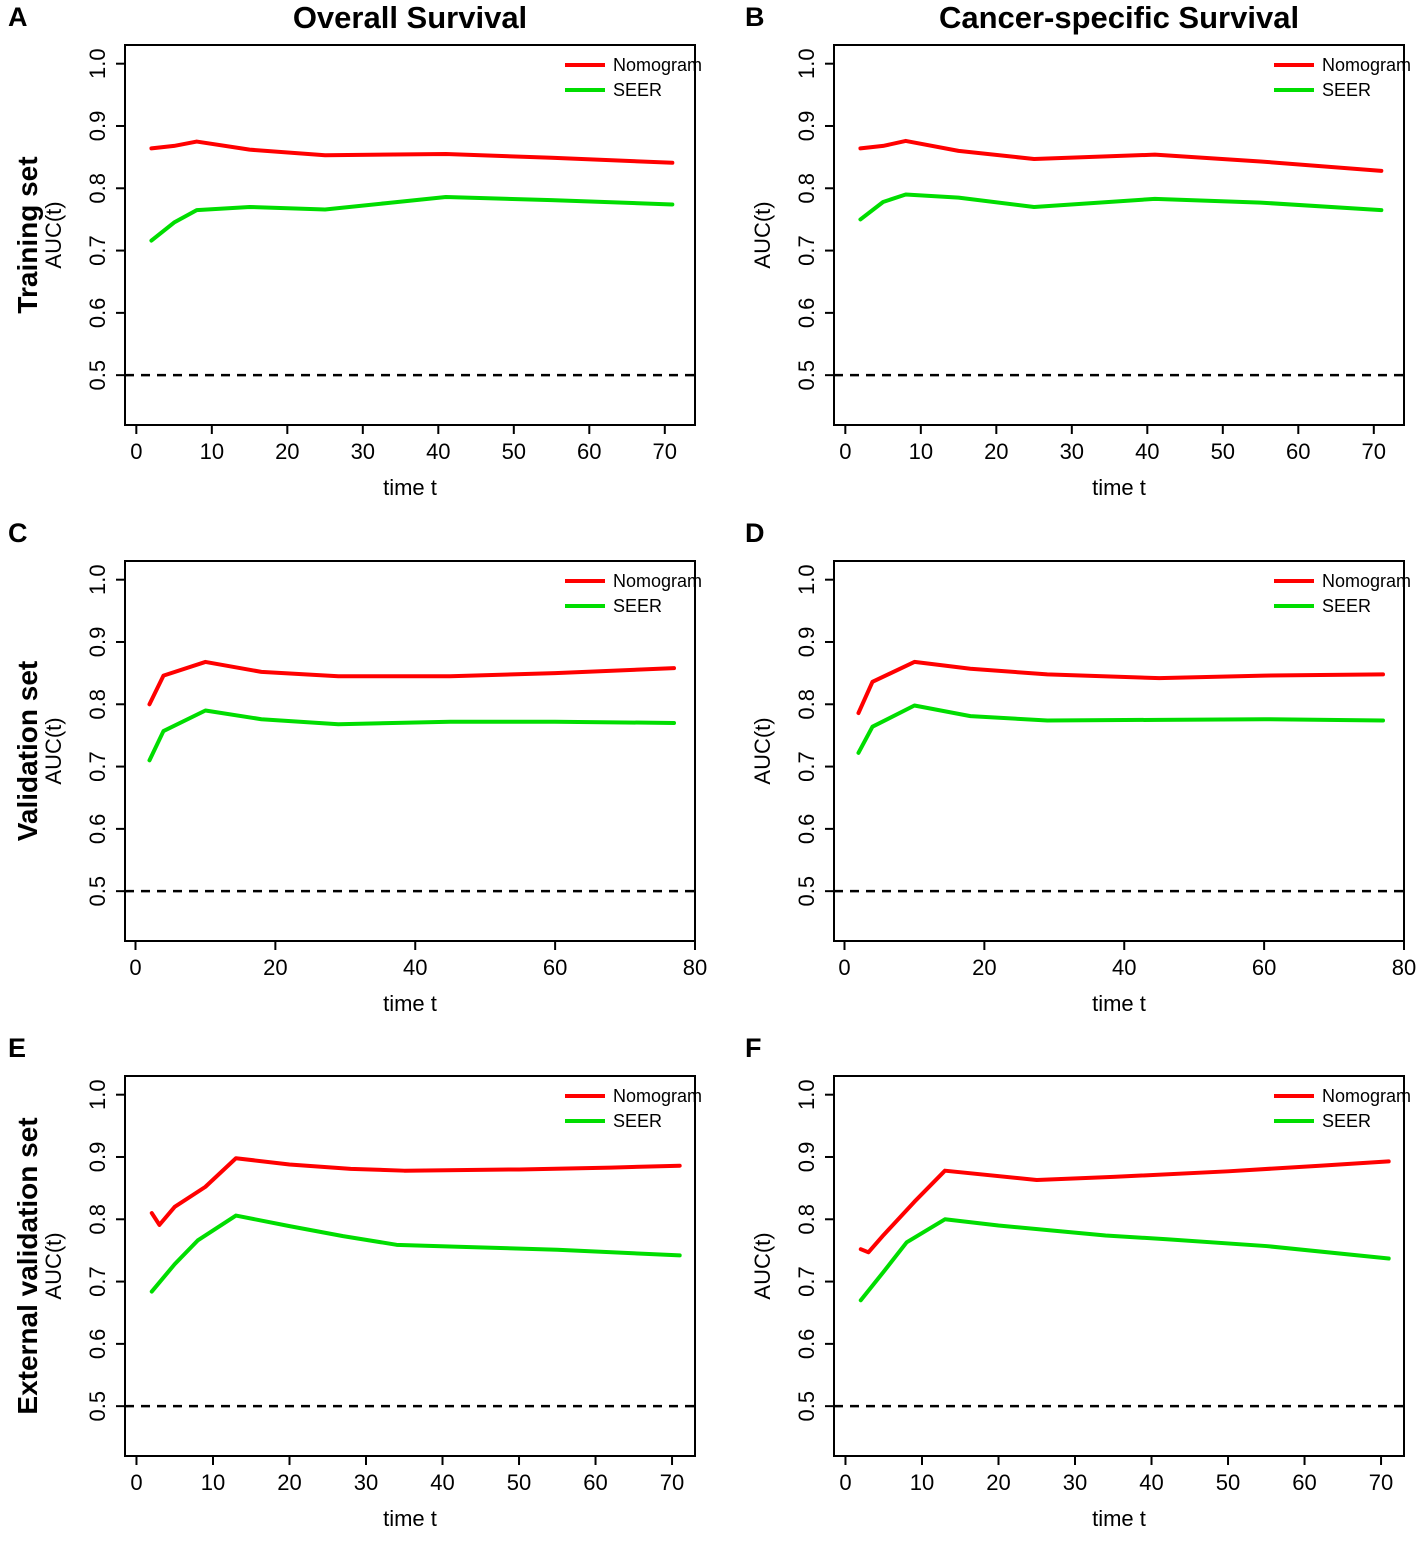 The height and width of the screenshot is (1546, 1418). I want to click on panel-letter-f: F, so click(753, 1048).